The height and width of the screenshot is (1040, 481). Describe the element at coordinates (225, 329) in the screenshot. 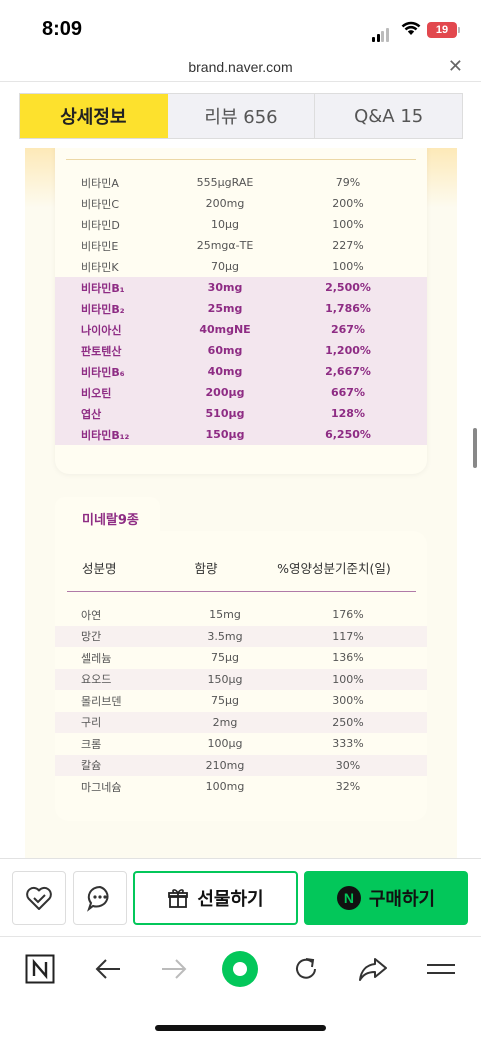

I see `nutrient-amount: 40mgNE` at that location.